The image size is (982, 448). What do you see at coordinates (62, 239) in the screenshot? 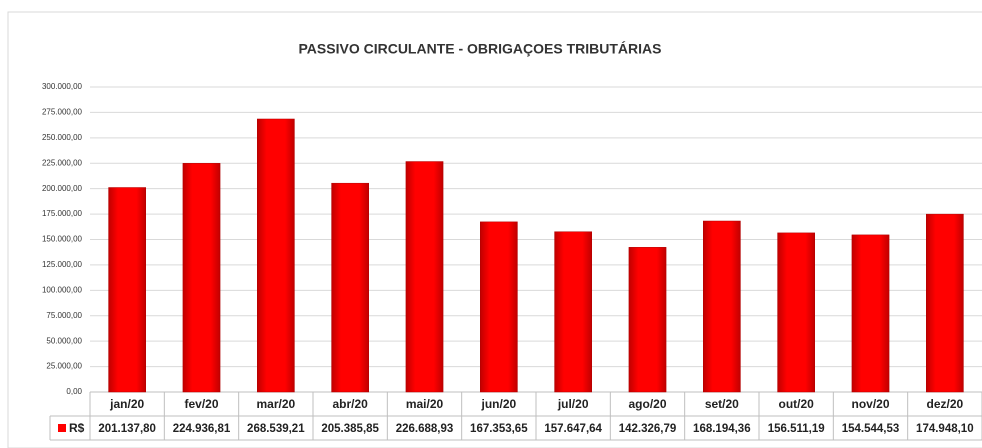
I see `y-tick-label: 150.000,00` at bounding box center [62, 239].